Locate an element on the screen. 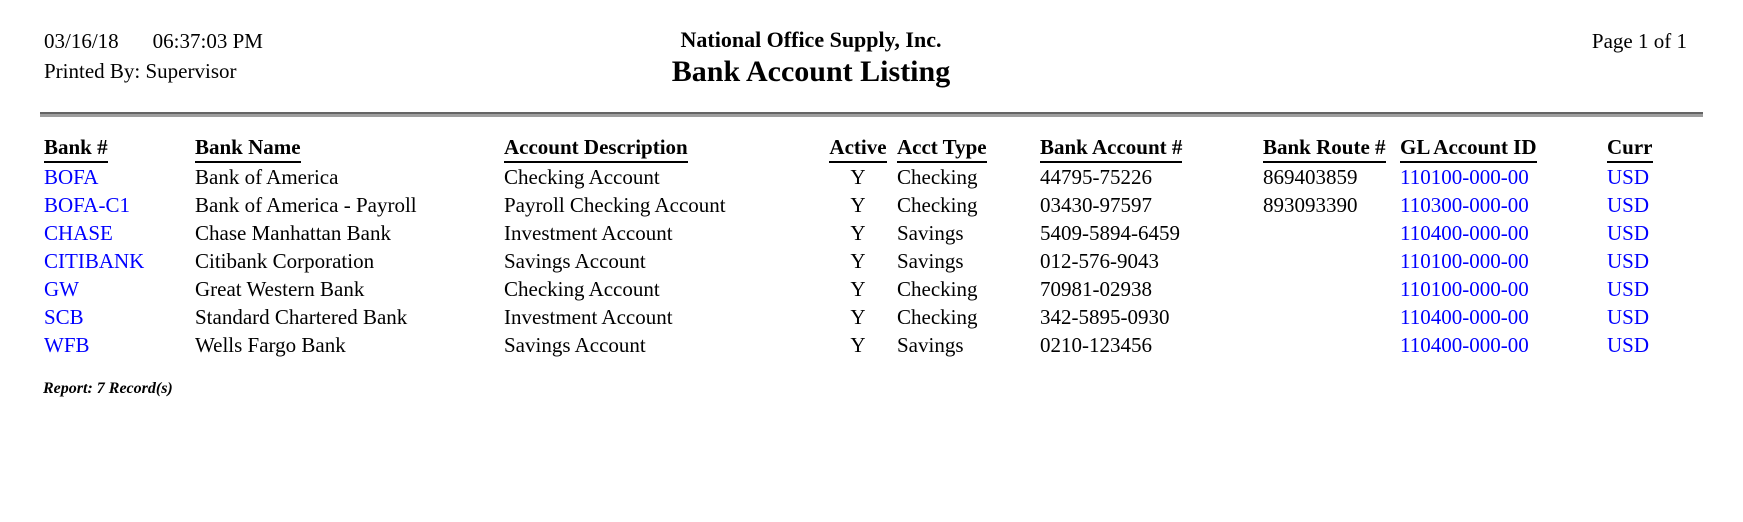  bank-account-number-cell: 012-576-9043 is located at coordinates (1099, 261).